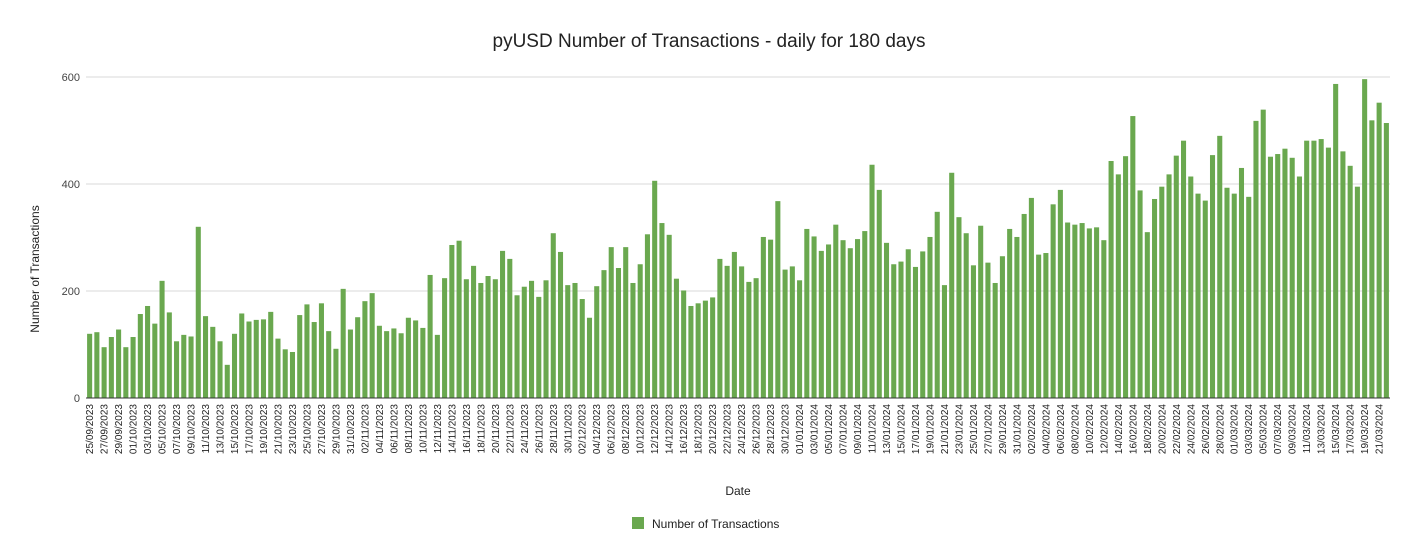 The height and width of the screenshot is (559, 1417). What do you see at coordinates (235, 429) in the screenshot?
I see `x-tick-label: 15/10/2023` at bounding box center [235, 429].